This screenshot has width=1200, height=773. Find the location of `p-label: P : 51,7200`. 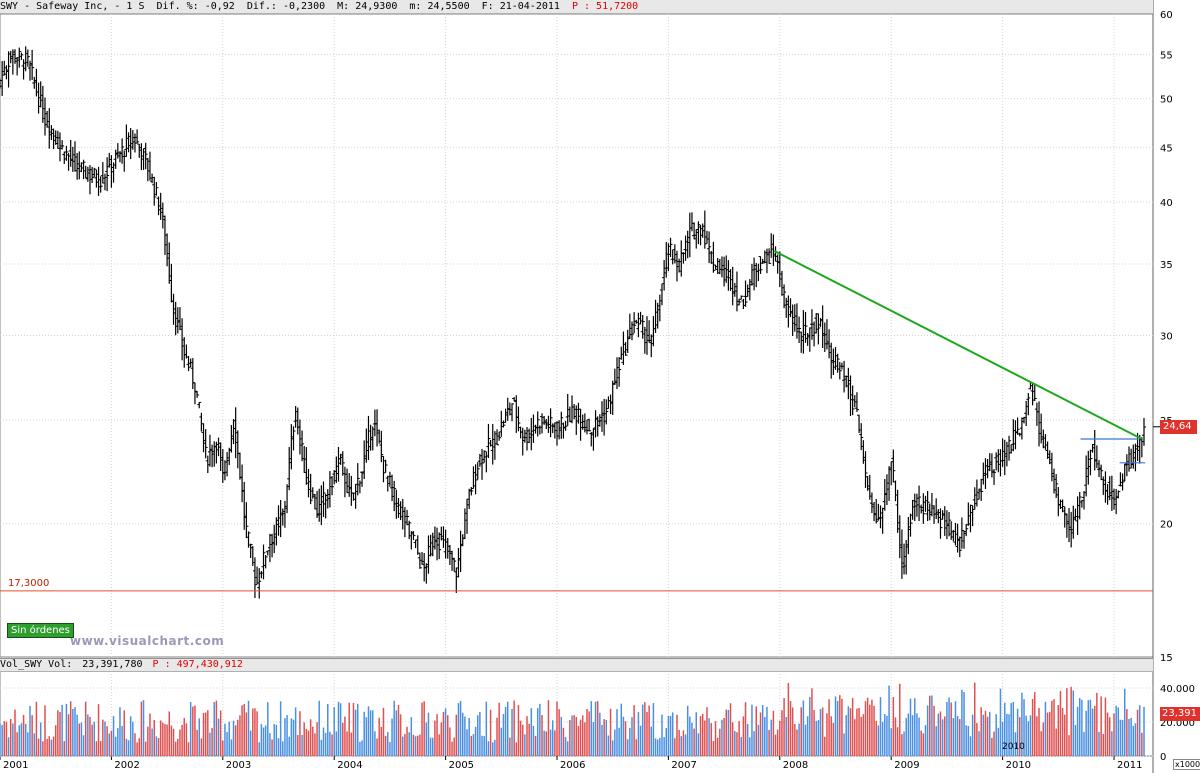

p-label: P : 51,7200 is located at coordinates (605, 6).